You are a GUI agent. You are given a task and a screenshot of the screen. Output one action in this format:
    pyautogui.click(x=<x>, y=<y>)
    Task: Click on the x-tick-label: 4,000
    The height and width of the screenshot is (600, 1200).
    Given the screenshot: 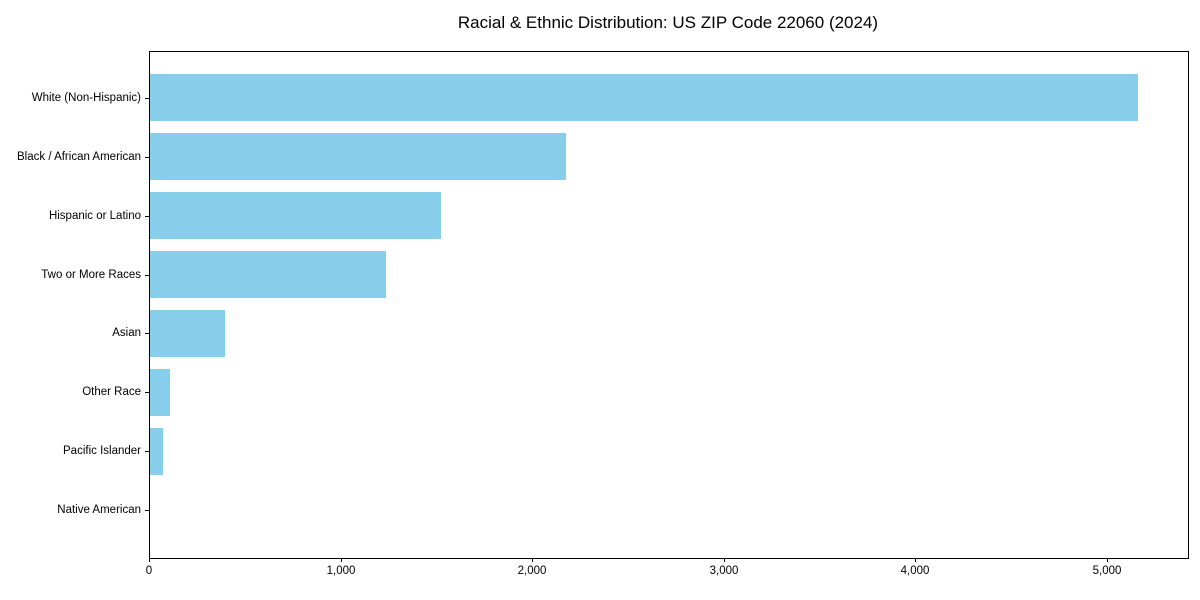 What is the action you would take?
    pyautogui.click(x=915, y=571)
    